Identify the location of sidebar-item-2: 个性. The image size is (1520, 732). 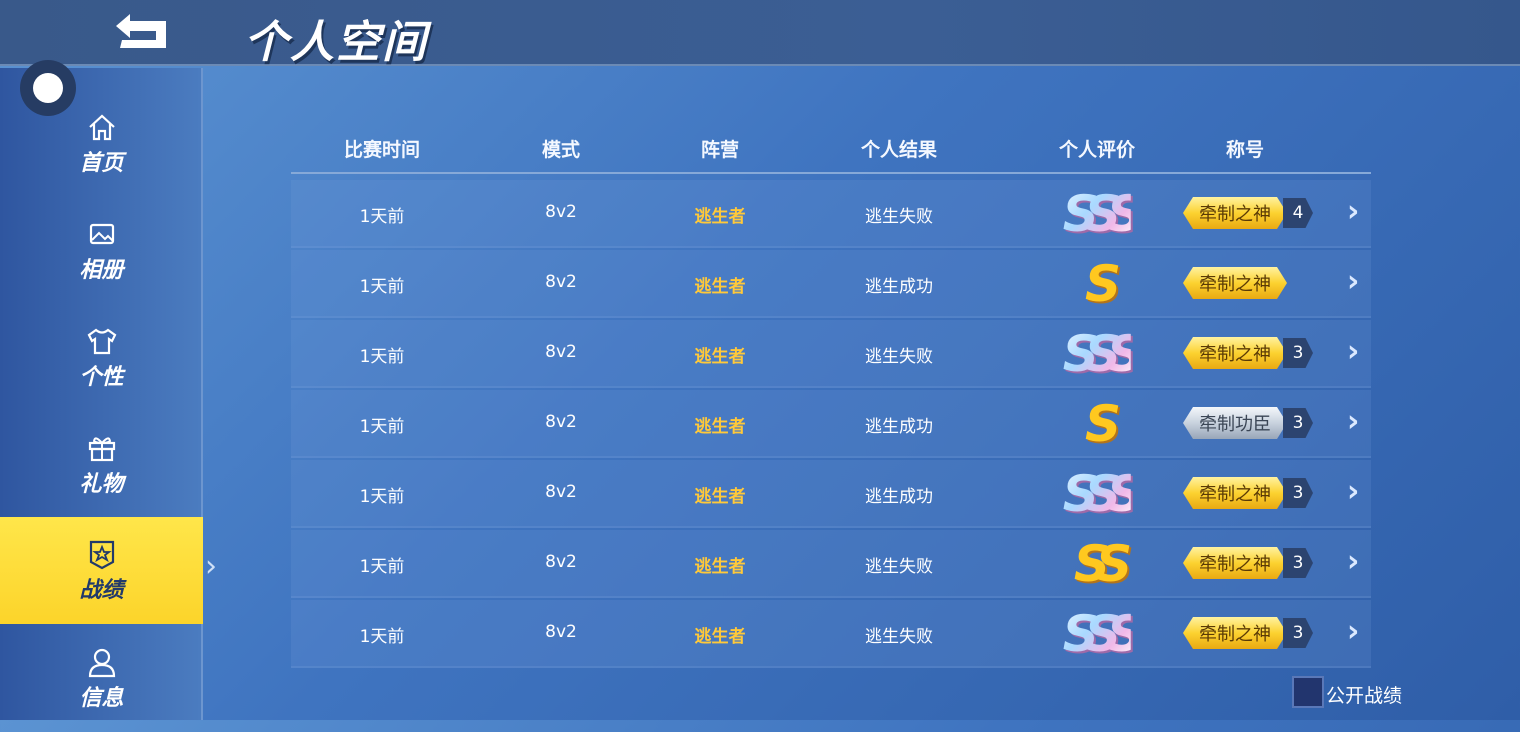
(101, 357).